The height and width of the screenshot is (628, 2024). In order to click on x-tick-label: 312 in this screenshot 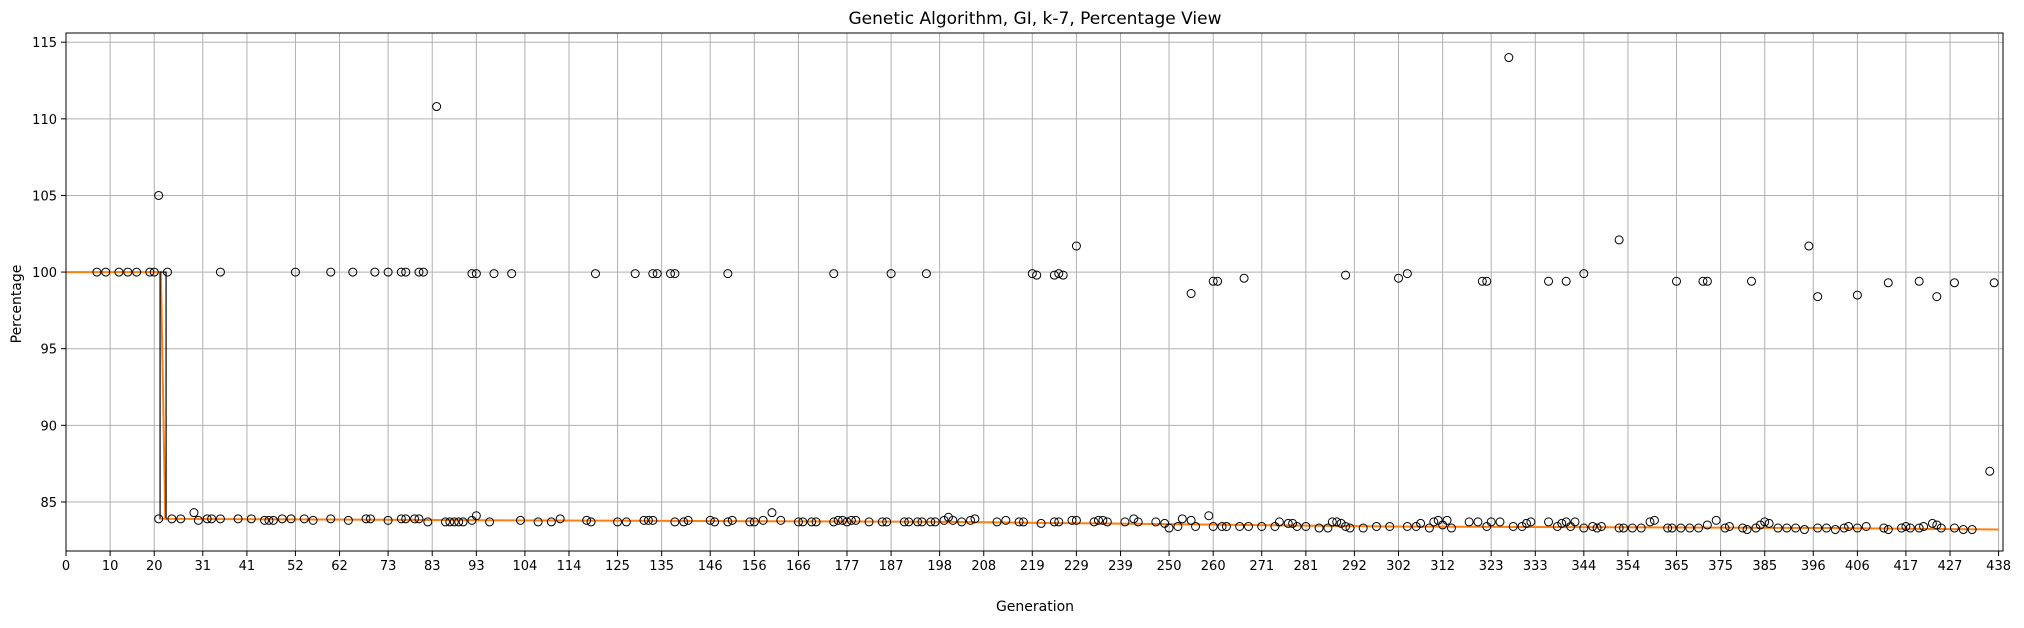, I will do `click(1442, 566)`.